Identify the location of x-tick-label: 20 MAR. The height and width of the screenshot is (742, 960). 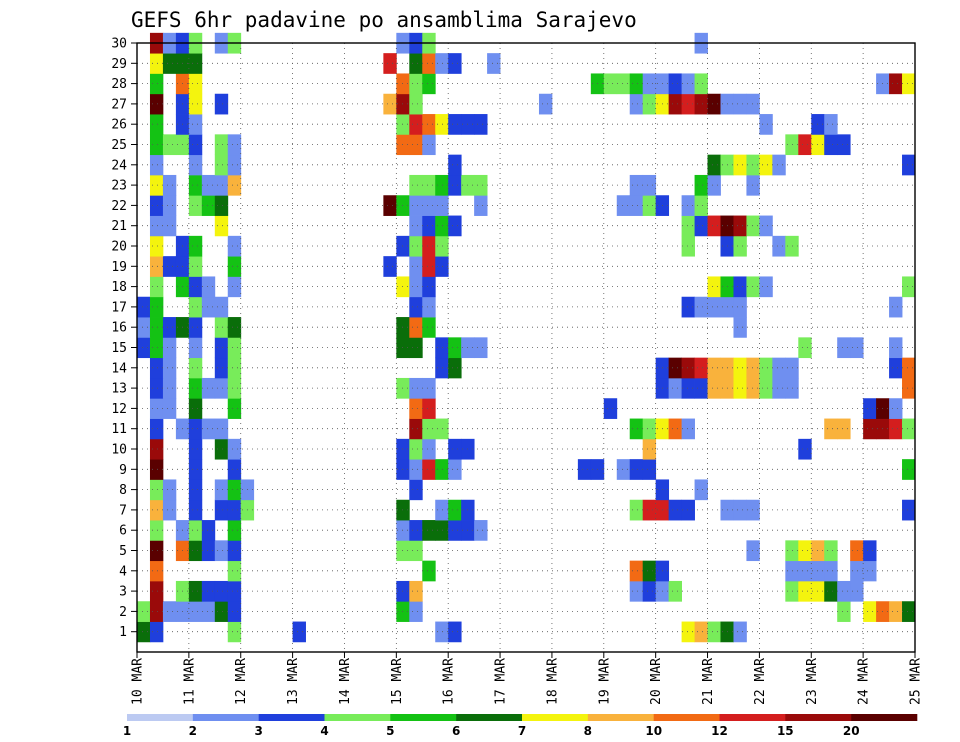
(656, 681).